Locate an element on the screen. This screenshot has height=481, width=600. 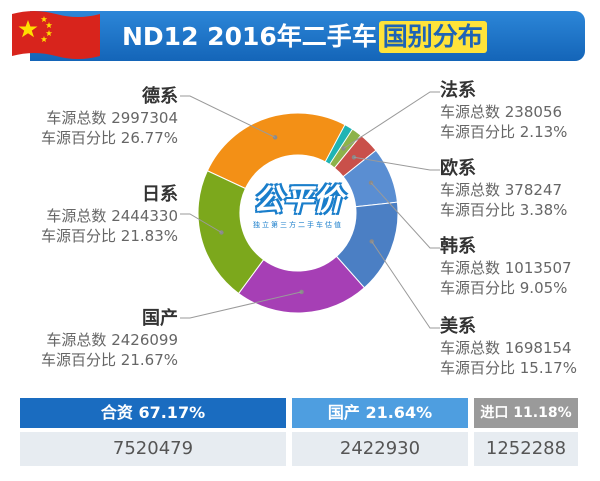
label-europe: 欧系 车源总数 378247 车源百分比 3.38% is located at coordinates (517, 189).